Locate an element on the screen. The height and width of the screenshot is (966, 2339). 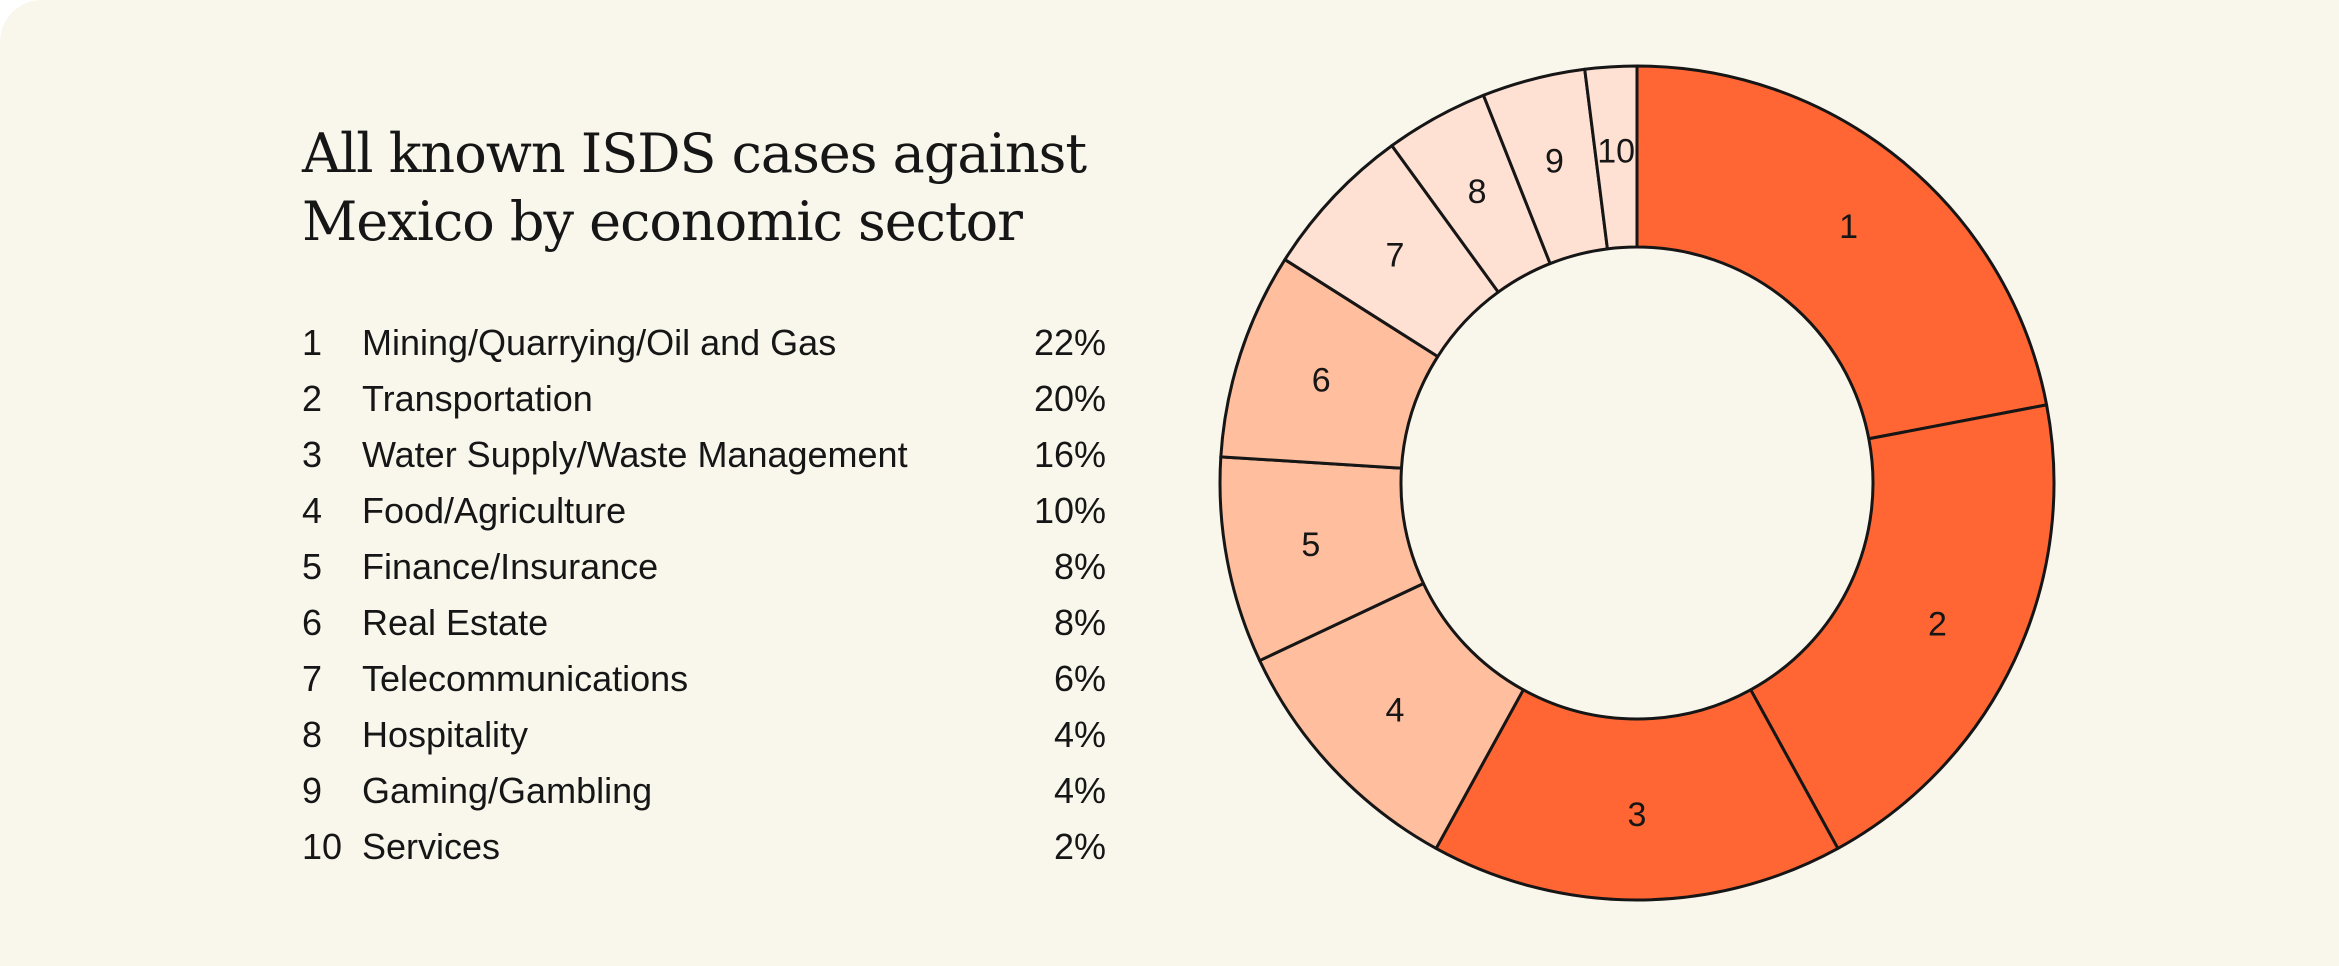
legend-item: 1 Mining/Quarrying/Oil and Gas 22% is located at coordinates (704, 343).